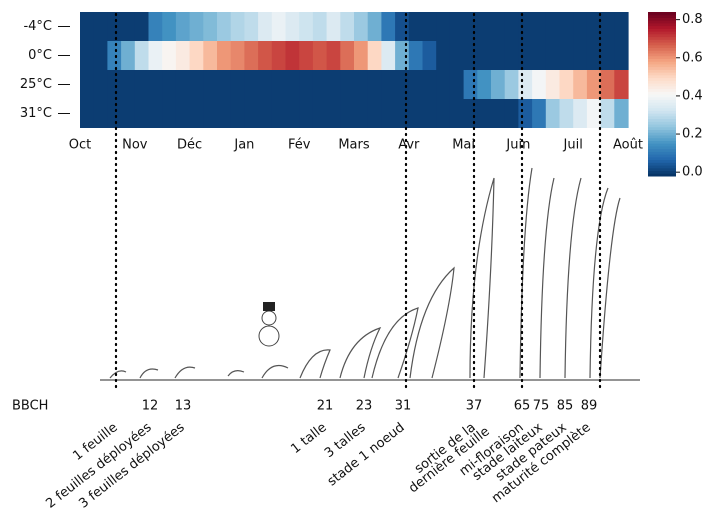 This screenshot has height=521, width=703. Describe the element at coordinates (692, 95) in the screenshot. I see `colorbar-tick-label: 0.4` at that location.